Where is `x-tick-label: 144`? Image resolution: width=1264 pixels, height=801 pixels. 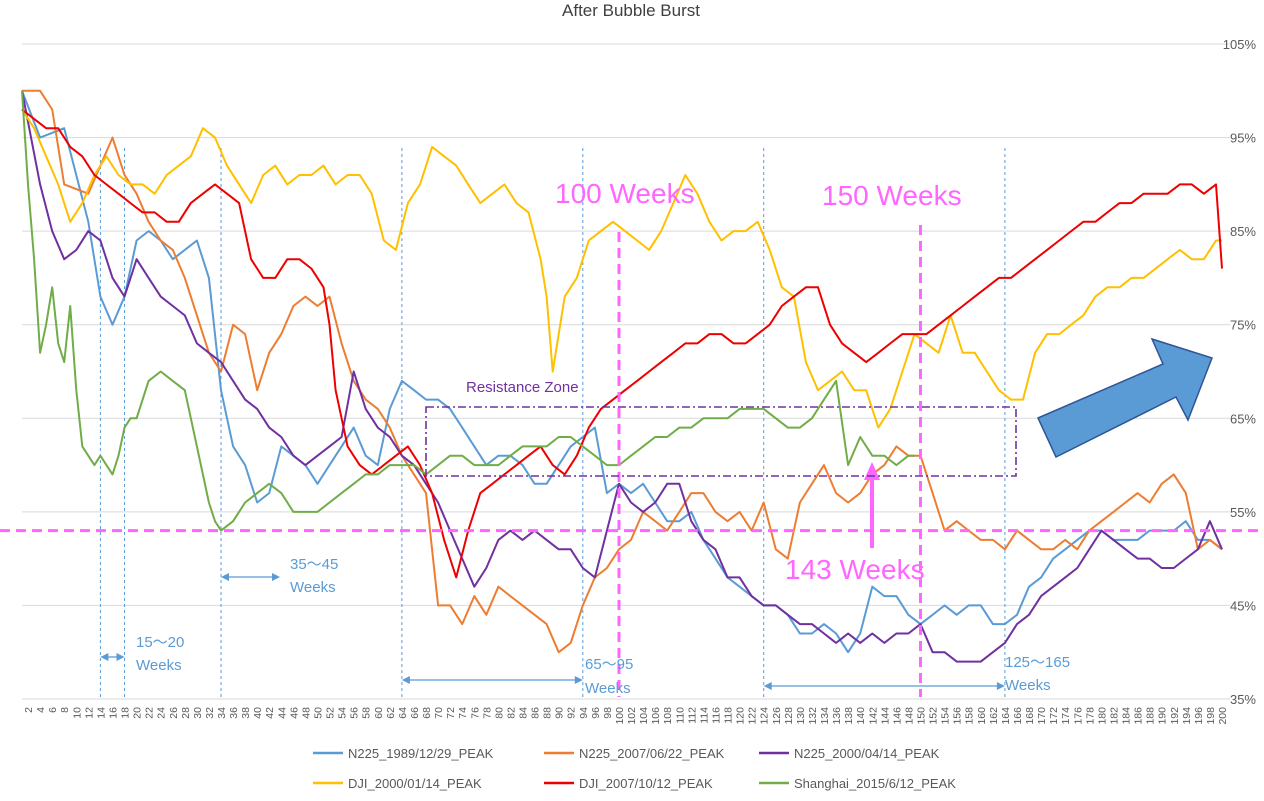
x-tick-label: 144 is located at coordinates (885, 716).